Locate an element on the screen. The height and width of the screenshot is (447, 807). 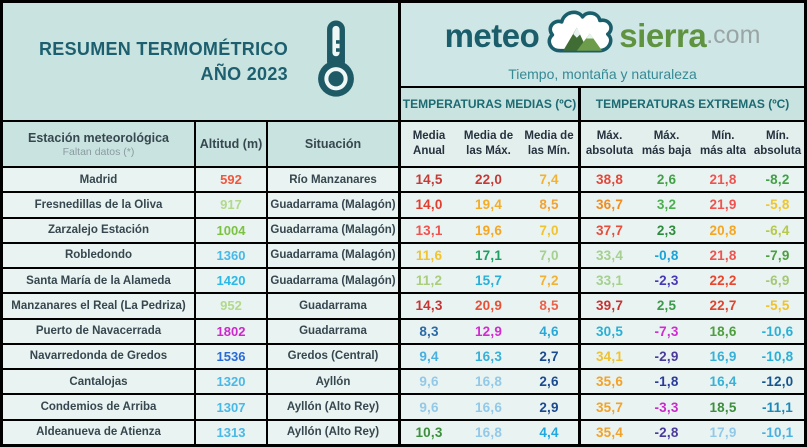
temp-value: -11,1 is located at coordinates (777, 407).